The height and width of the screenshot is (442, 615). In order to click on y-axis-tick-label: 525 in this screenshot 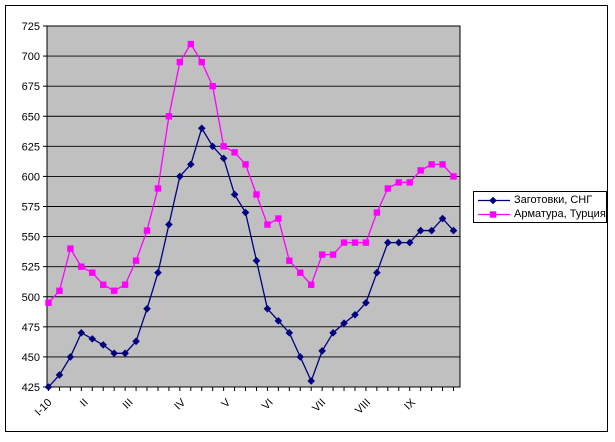, I will do `click(31, 268)`.